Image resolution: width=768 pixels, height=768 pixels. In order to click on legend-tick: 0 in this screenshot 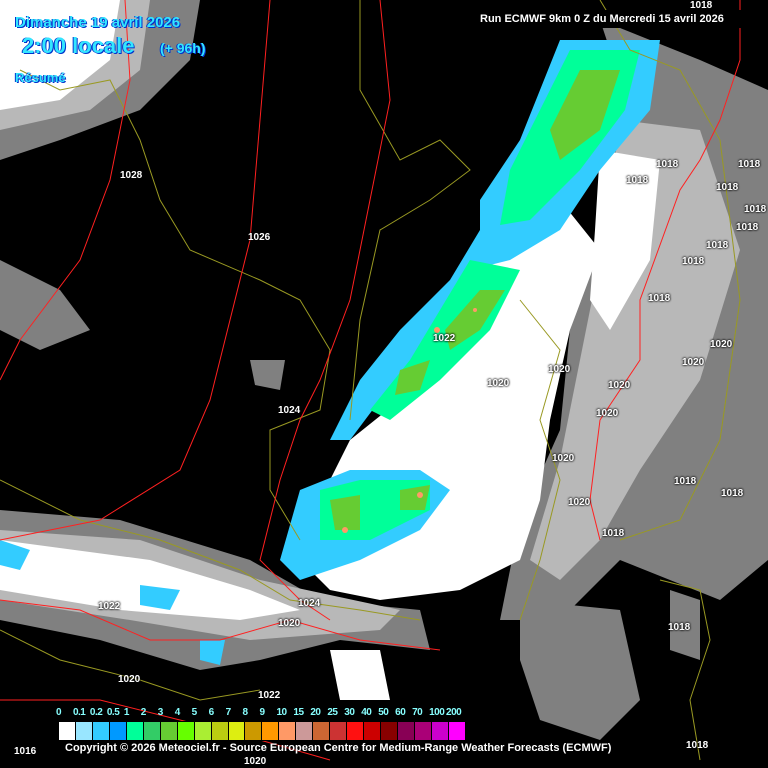, I will do `click(59, 712)`.